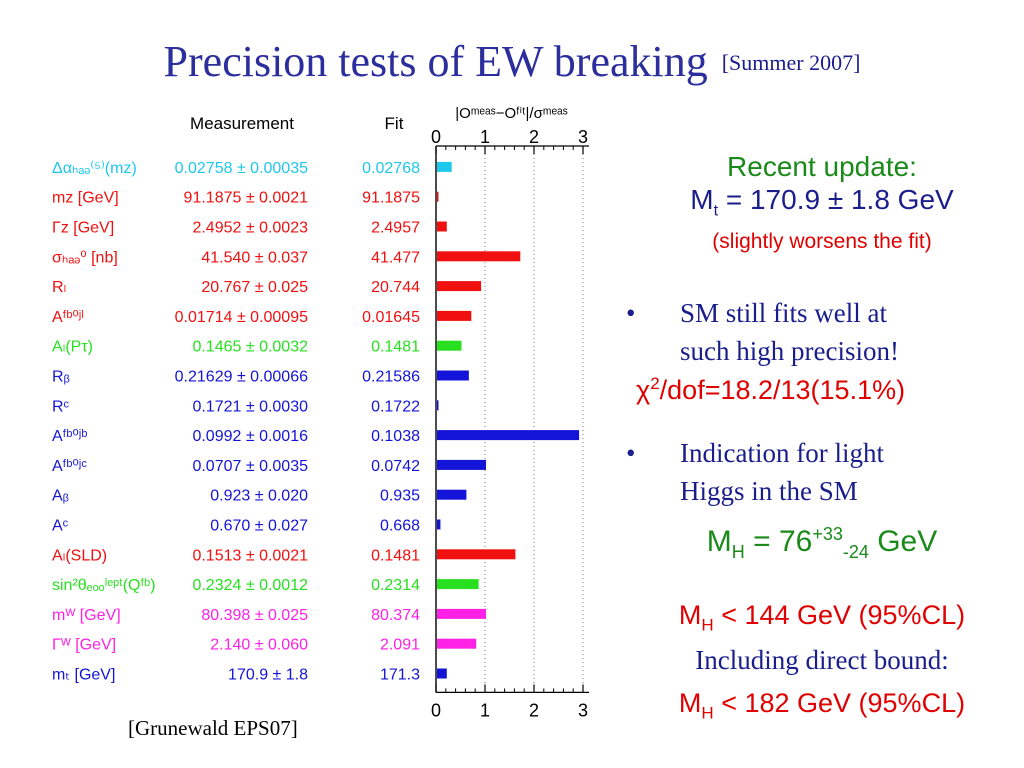 The image size is (1024, 768). What do you see at coordinates (791, 62) in the screenshot?
I see `title-date: [Summer 2007]` at bounding box center [791, 62].